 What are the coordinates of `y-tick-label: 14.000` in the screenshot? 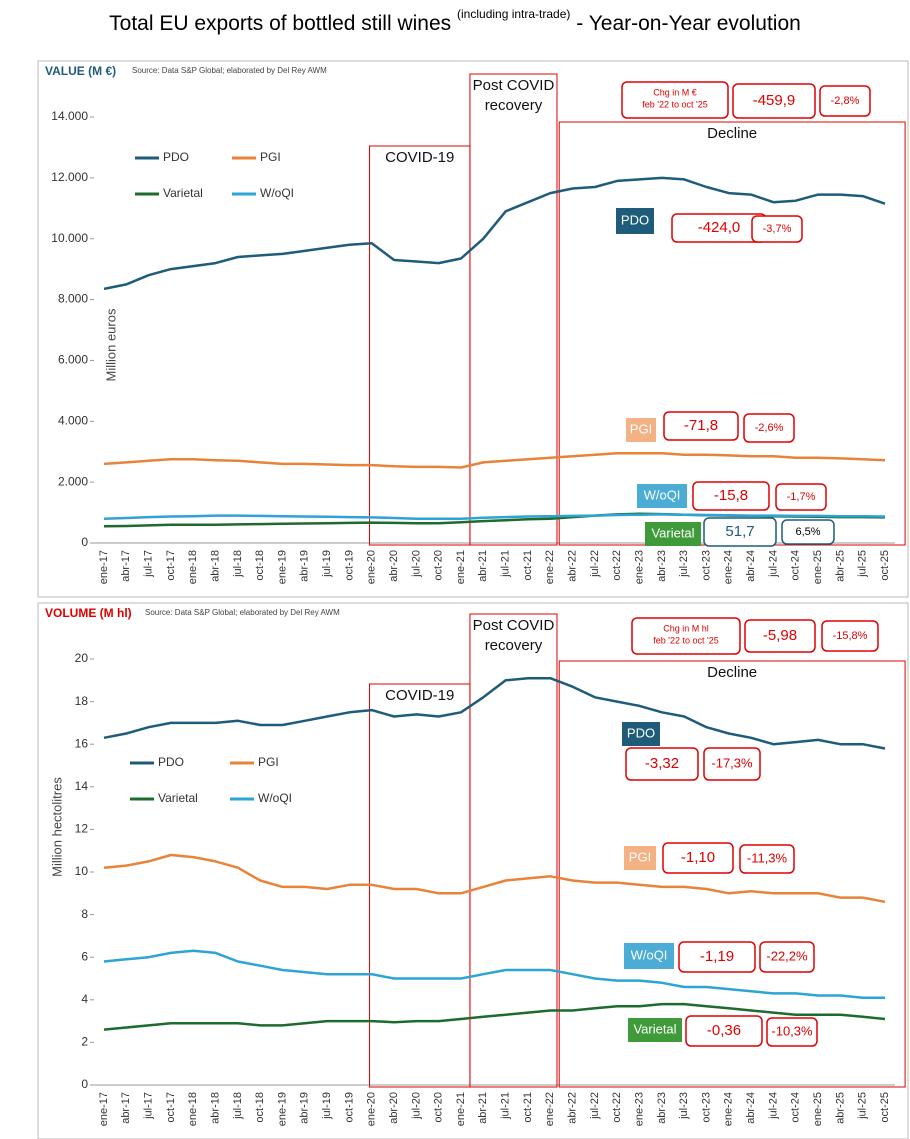 It's located at (69, 116).